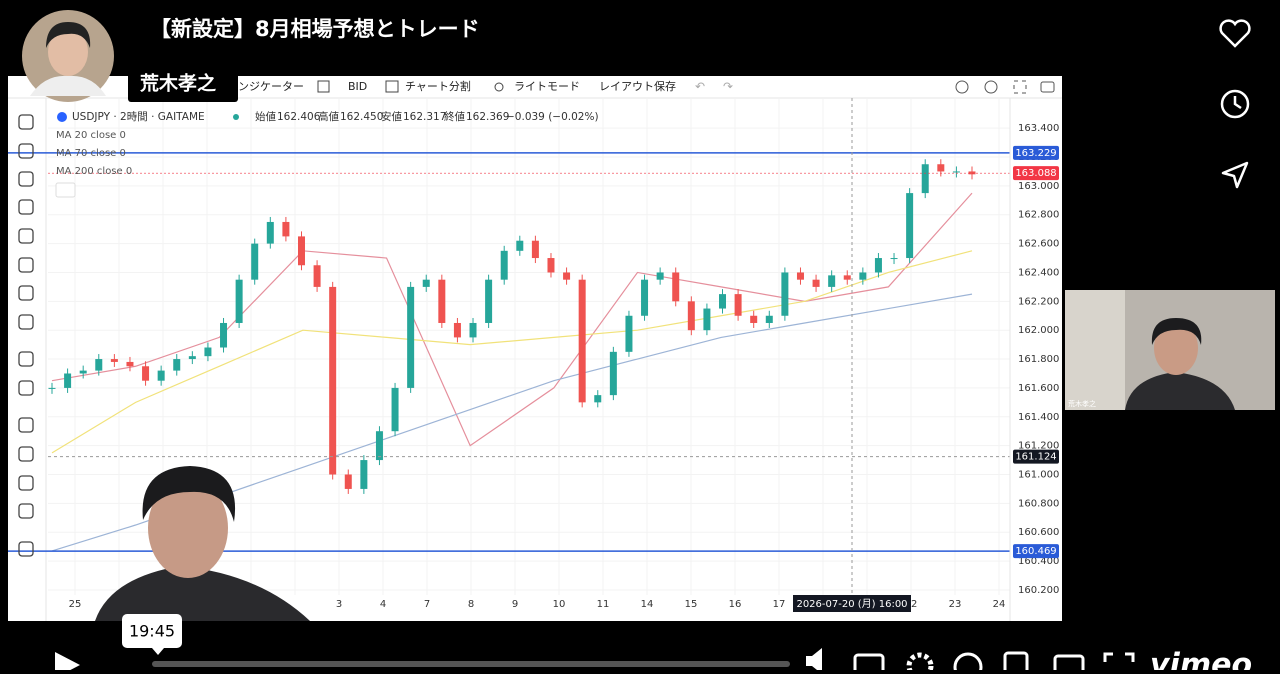  What do you see at coordinates (271, 86) in the screenshot?
I see `toolbar-item: ンジケーター` at bounding box center [271, 86].